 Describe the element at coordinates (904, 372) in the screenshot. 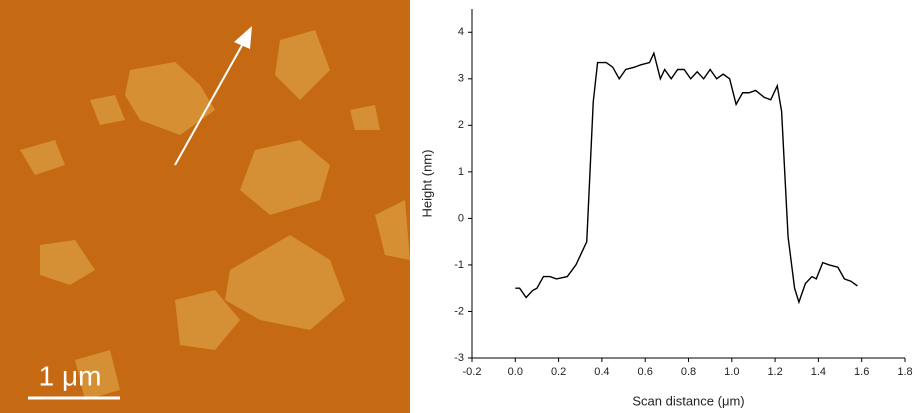

I see `x-tick-label: 1.8` at that location.